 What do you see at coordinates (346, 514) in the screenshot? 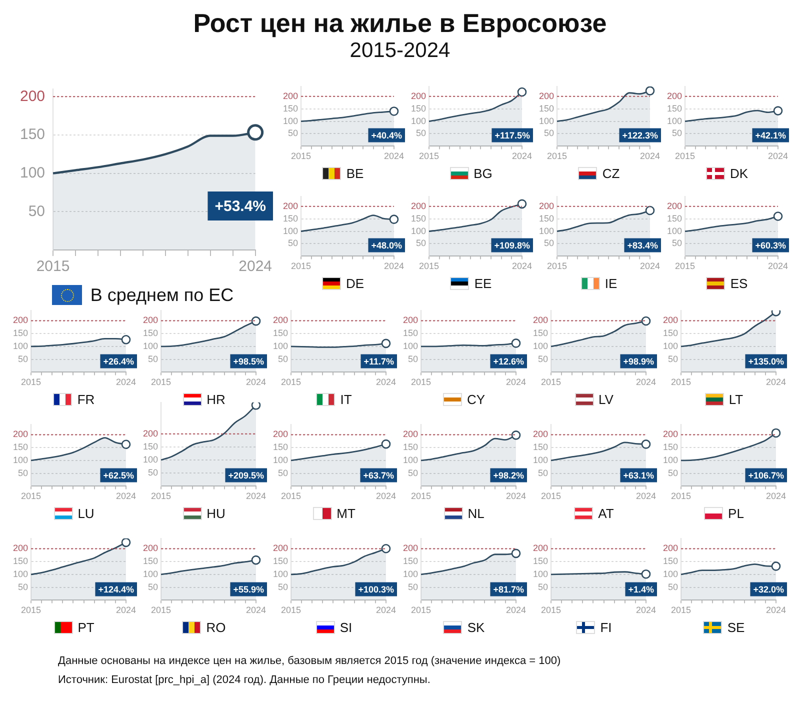
I see `text: MT` at bounding box center [346, 514].